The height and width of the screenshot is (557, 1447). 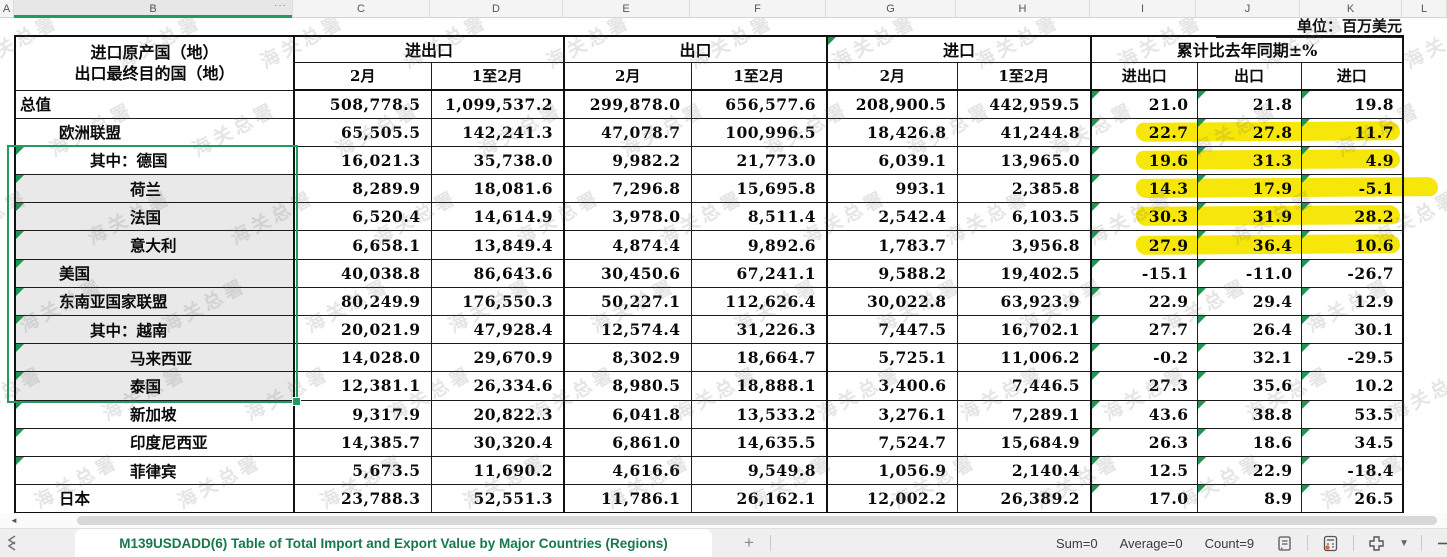 I want to click on group-header-yoy-change: 累计比去年同期±%, so click(x=1247, y=49).